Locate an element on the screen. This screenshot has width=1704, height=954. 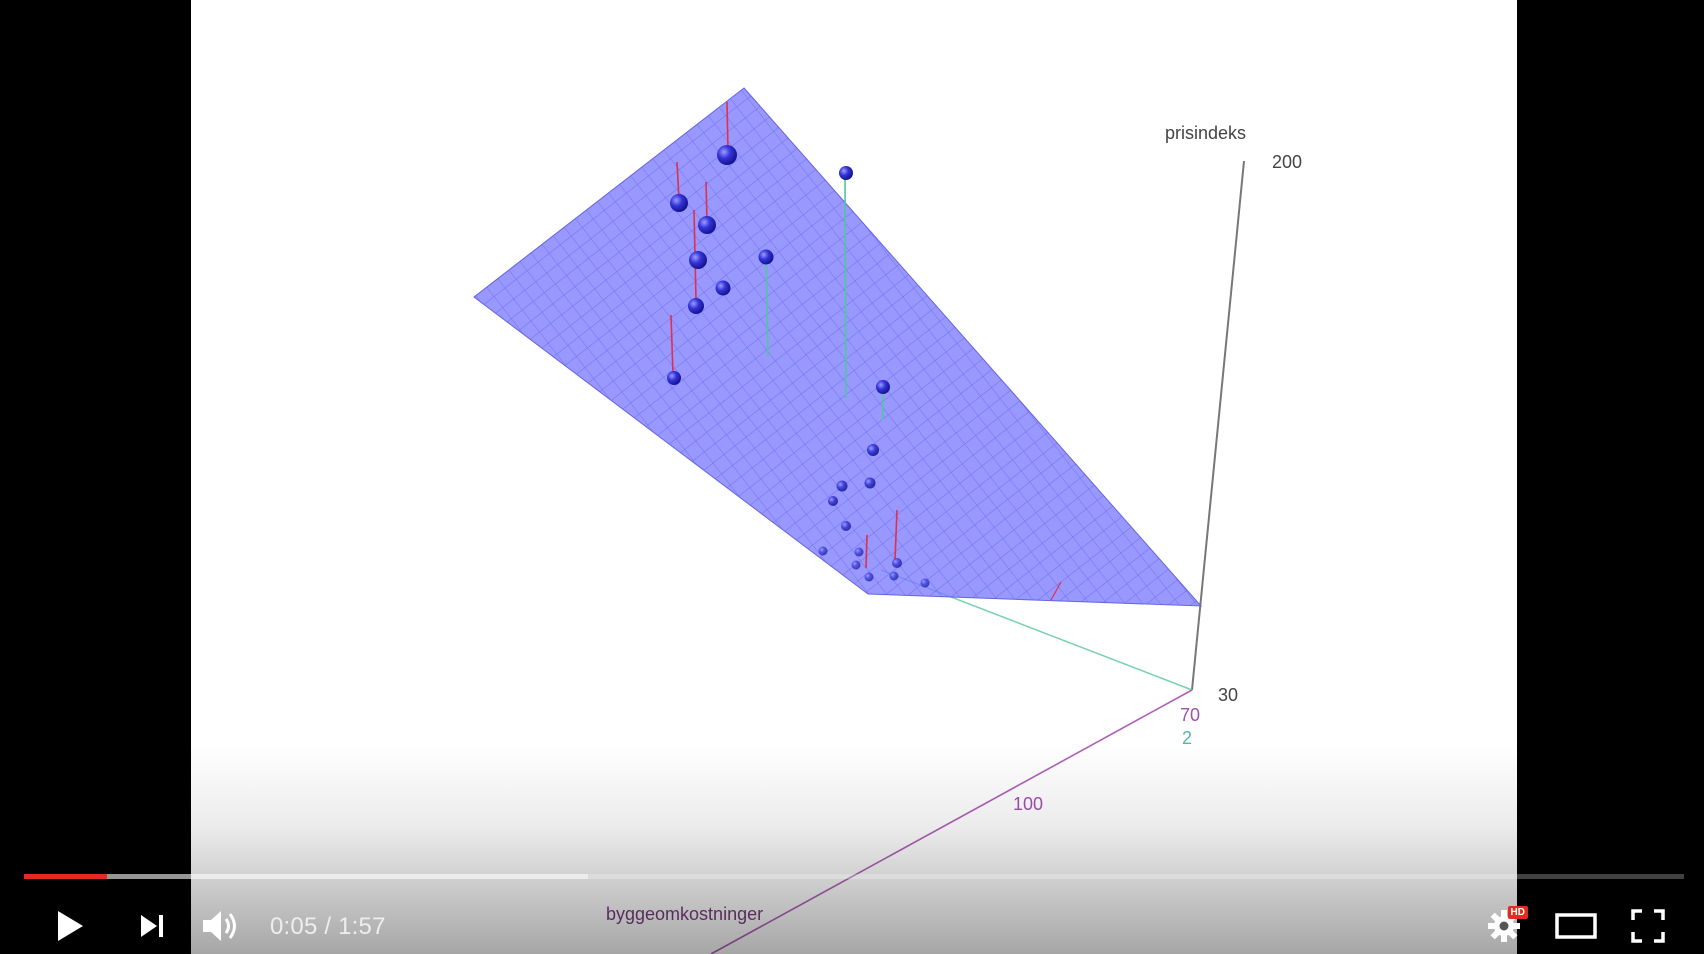
volume-button is located at coordinates (222, 926).